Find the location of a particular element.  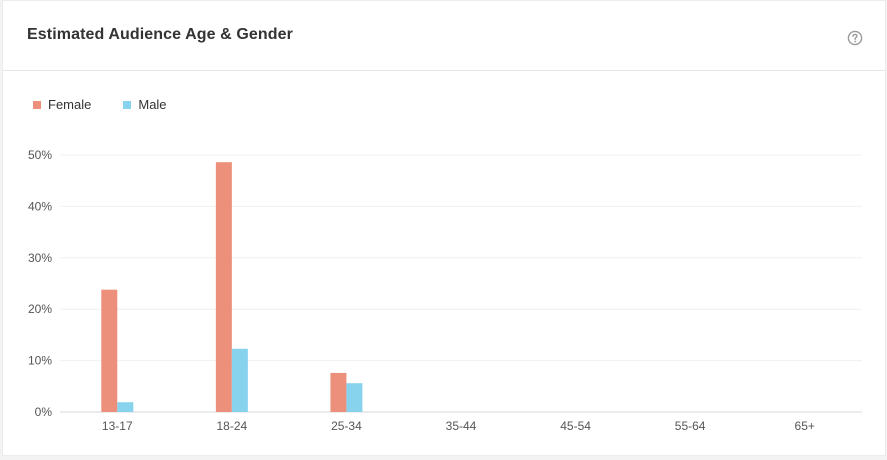

legend-label-female: Female is located at coordinates (70, 104).